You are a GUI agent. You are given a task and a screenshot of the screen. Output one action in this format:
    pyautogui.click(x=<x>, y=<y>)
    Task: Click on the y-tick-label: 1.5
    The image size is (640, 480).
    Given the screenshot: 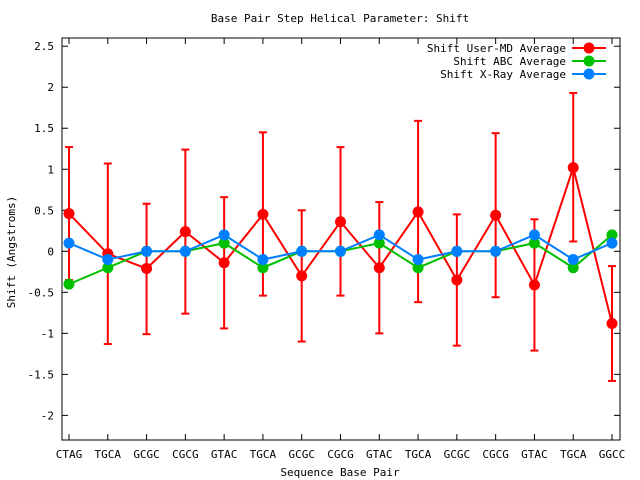 What is the action you would take?
    pyautogui.click(x=44, y=128)
    